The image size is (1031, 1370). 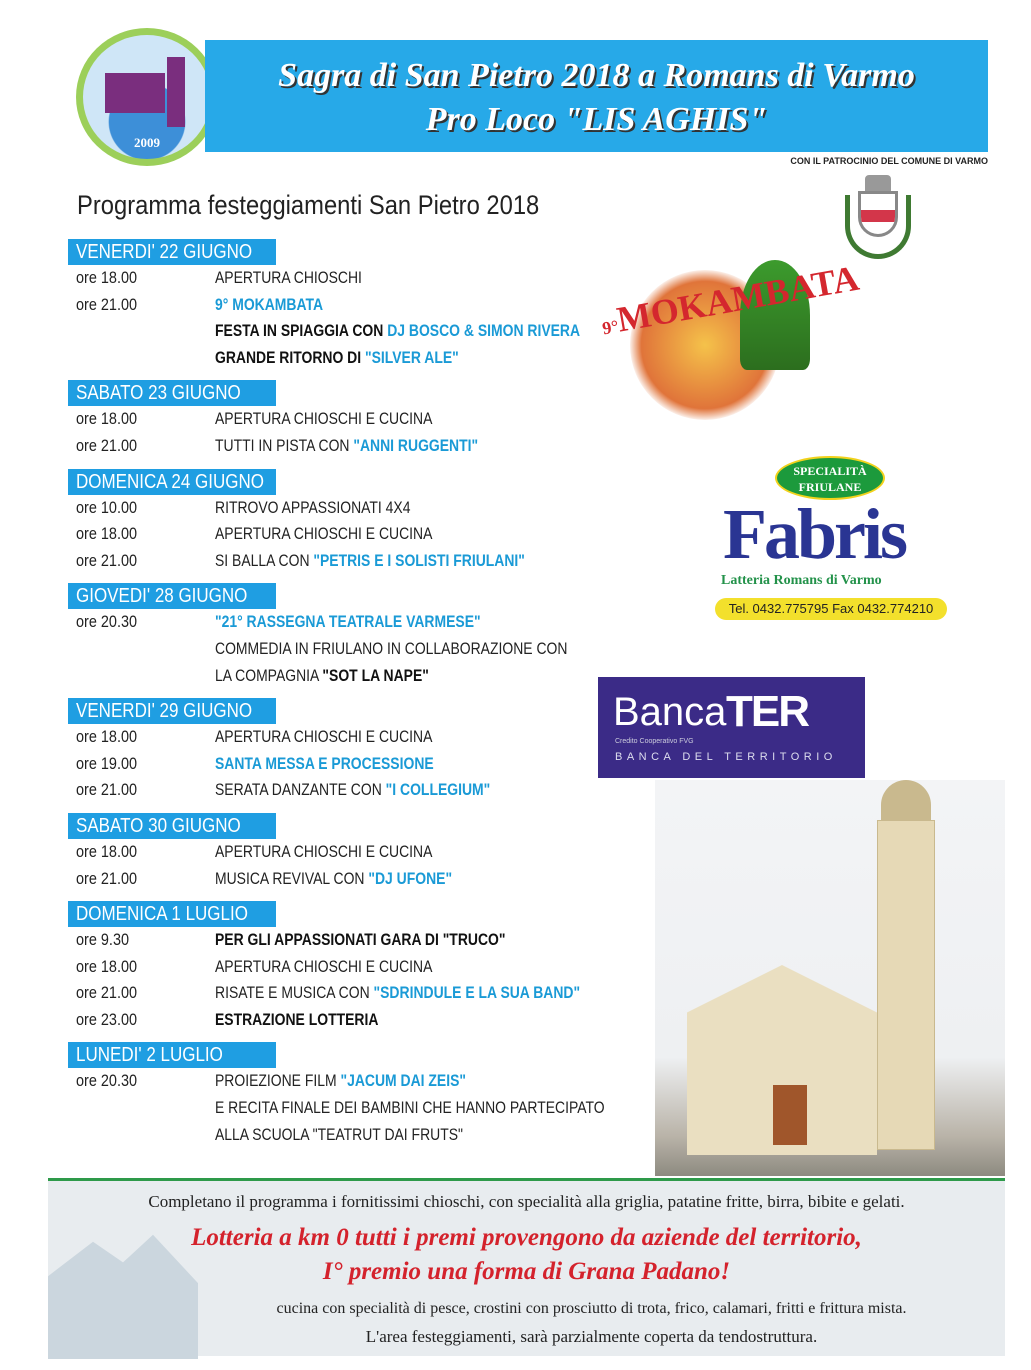 I want to click on event-description: TUTTI IN PISTA CON "ANNI RUGGENTI", so click(x=346, y=446).